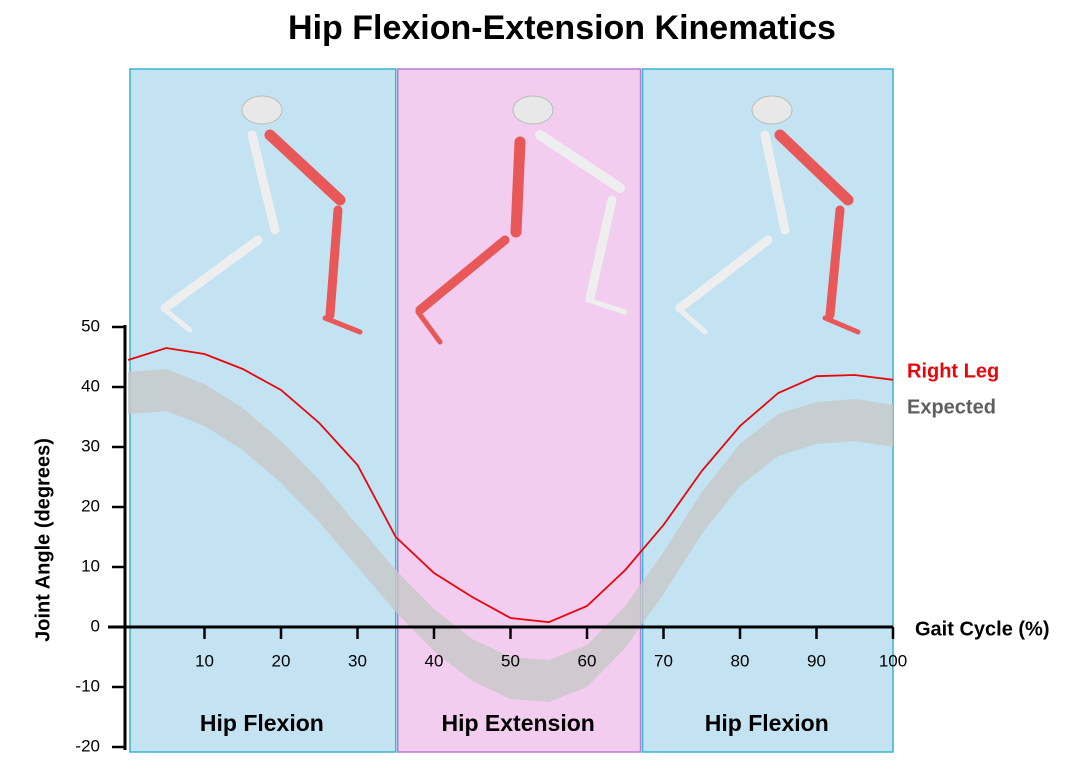 The height and width of the screenshot is (773, 1086). I want to click on x-tick-label: 100, so click(893, 660).